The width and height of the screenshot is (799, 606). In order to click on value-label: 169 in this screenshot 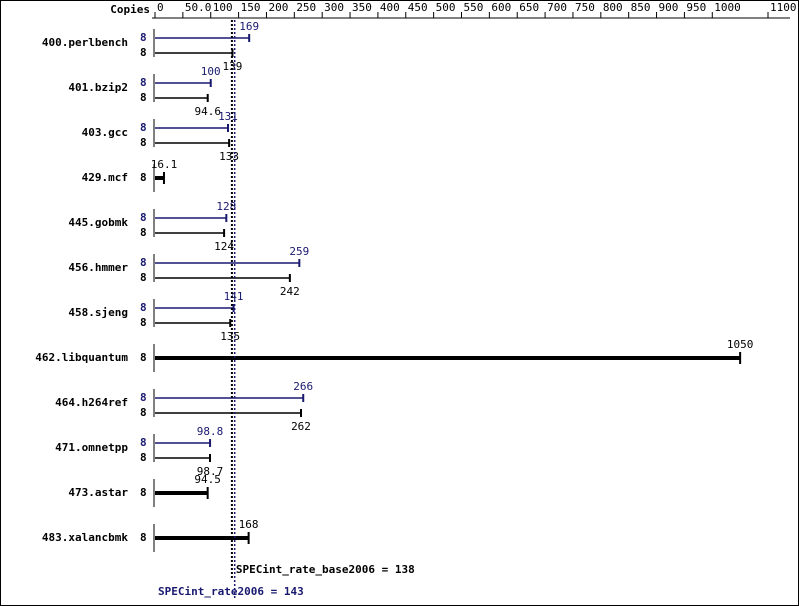, I will do `click(249, 26)`.